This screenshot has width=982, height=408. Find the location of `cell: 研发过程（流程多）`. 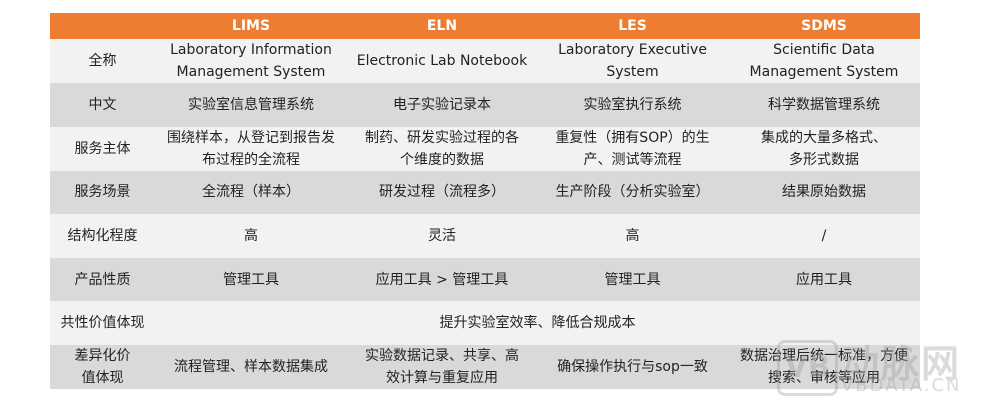

cell: 研发过程（流程多） is located at coordinates (442, 192).